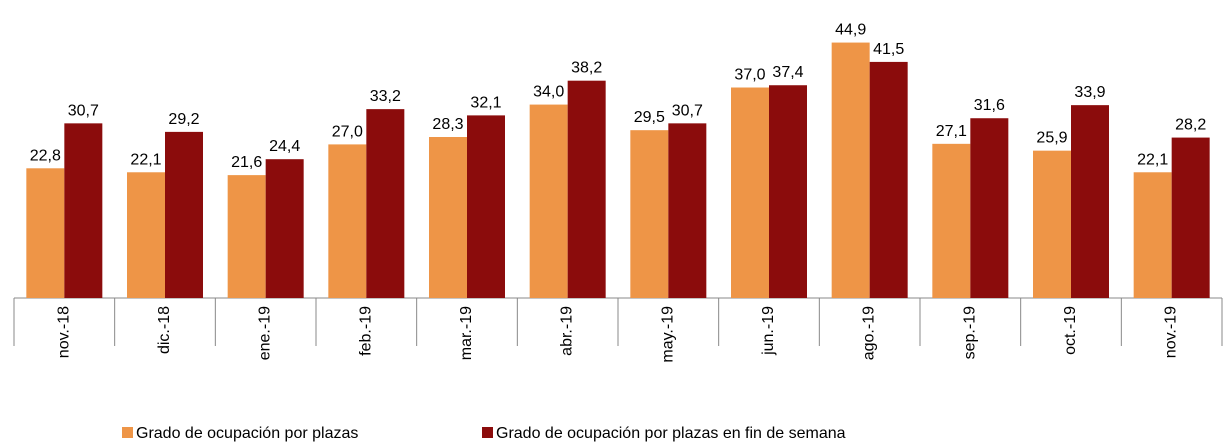  What do you see at coordinates (284, 146) in the screenshot?
I see `data-label: 24,4` at bounding box center [284, 146].